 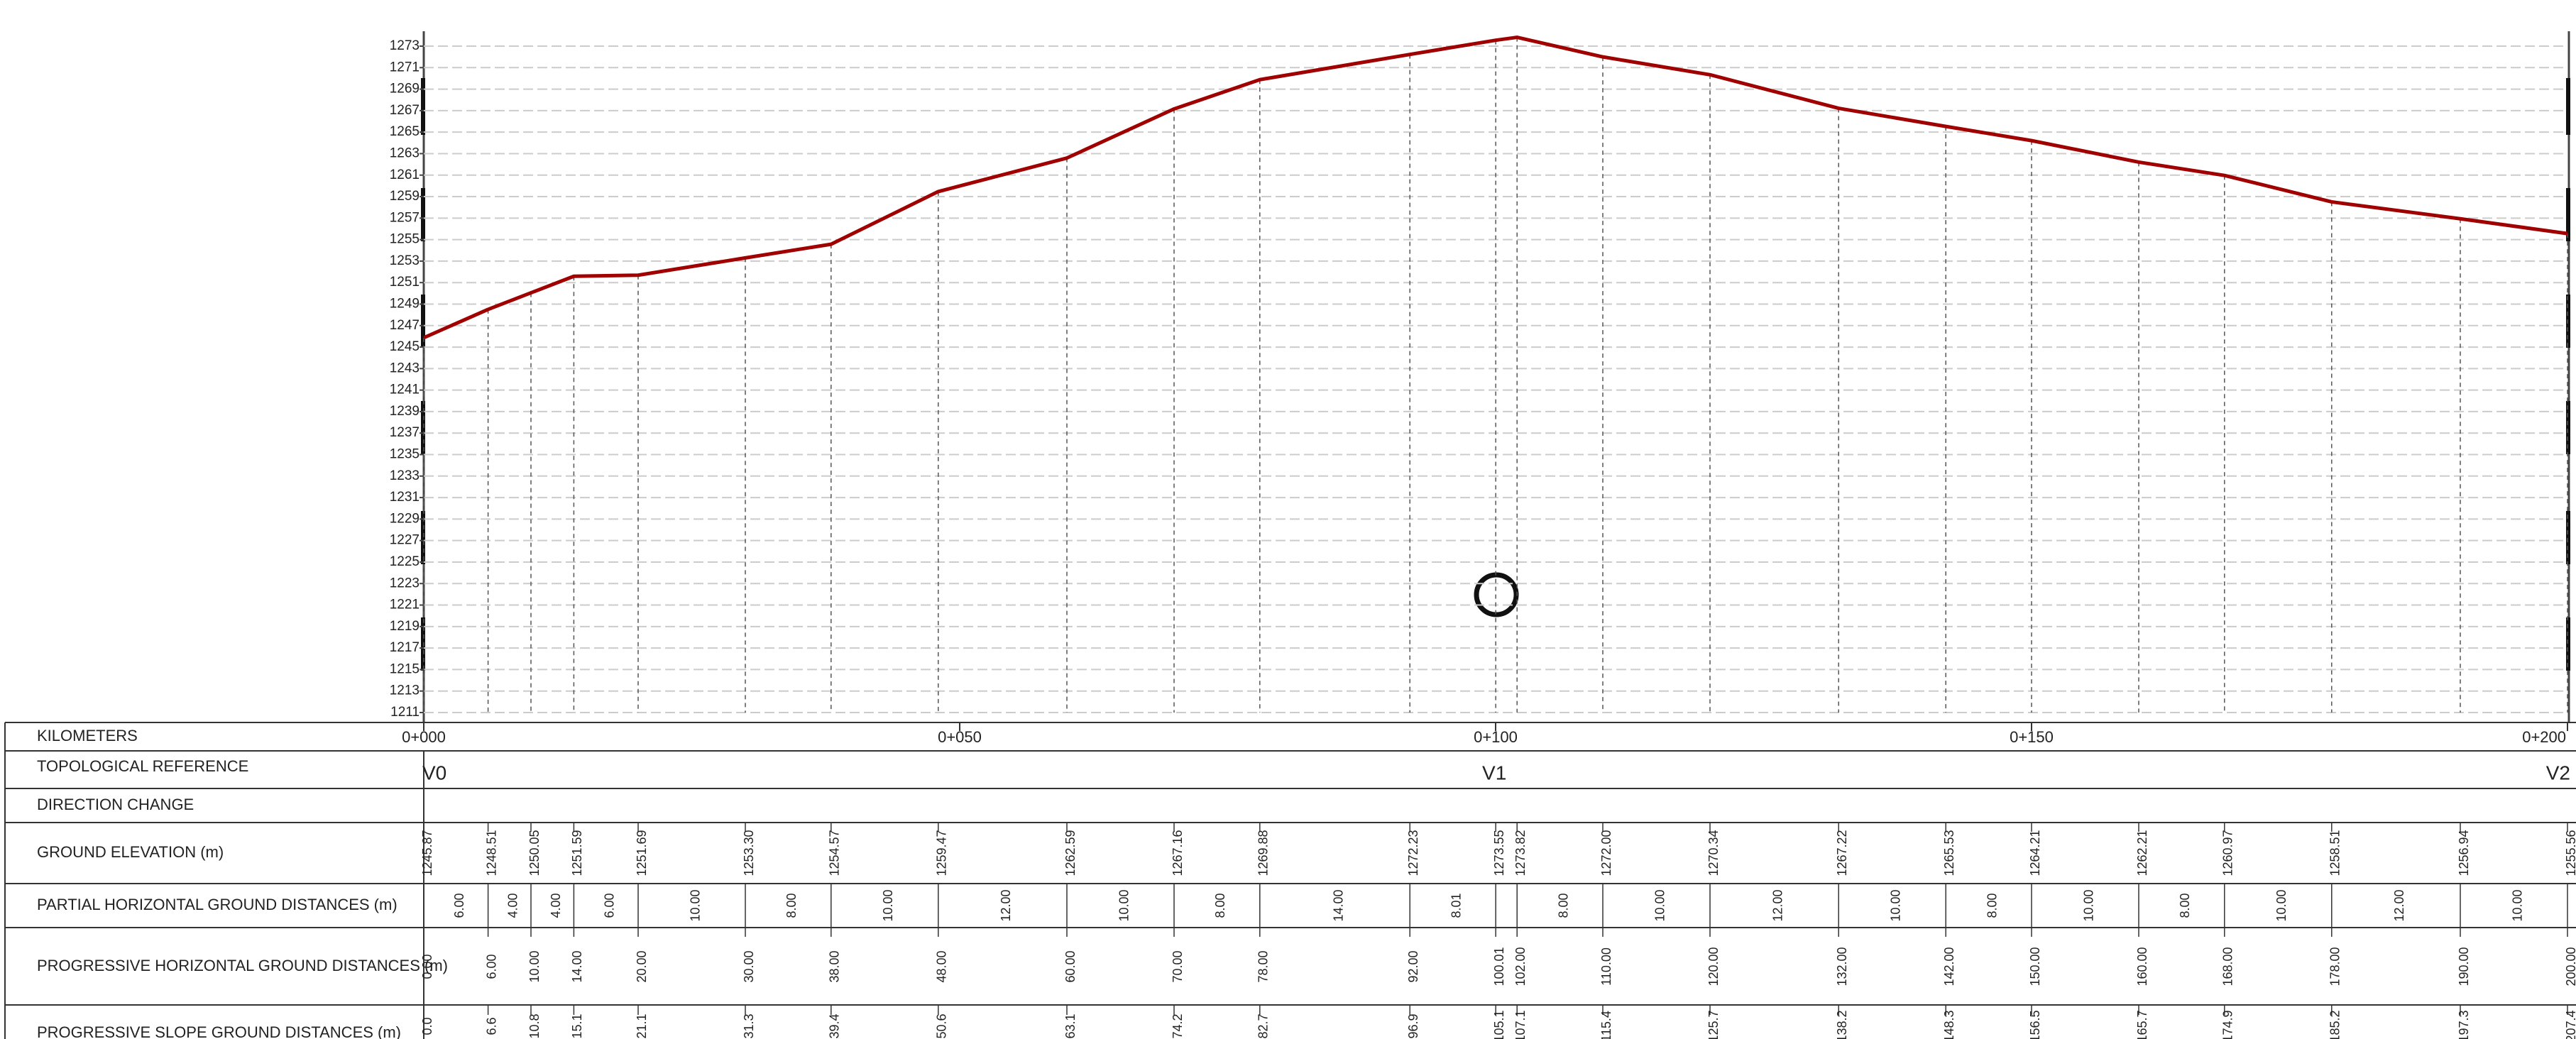 What do you see at coordinates (513, 905) in the screenshot?
I see `partial-distance: 4.00` at bounding box center [513, 905].